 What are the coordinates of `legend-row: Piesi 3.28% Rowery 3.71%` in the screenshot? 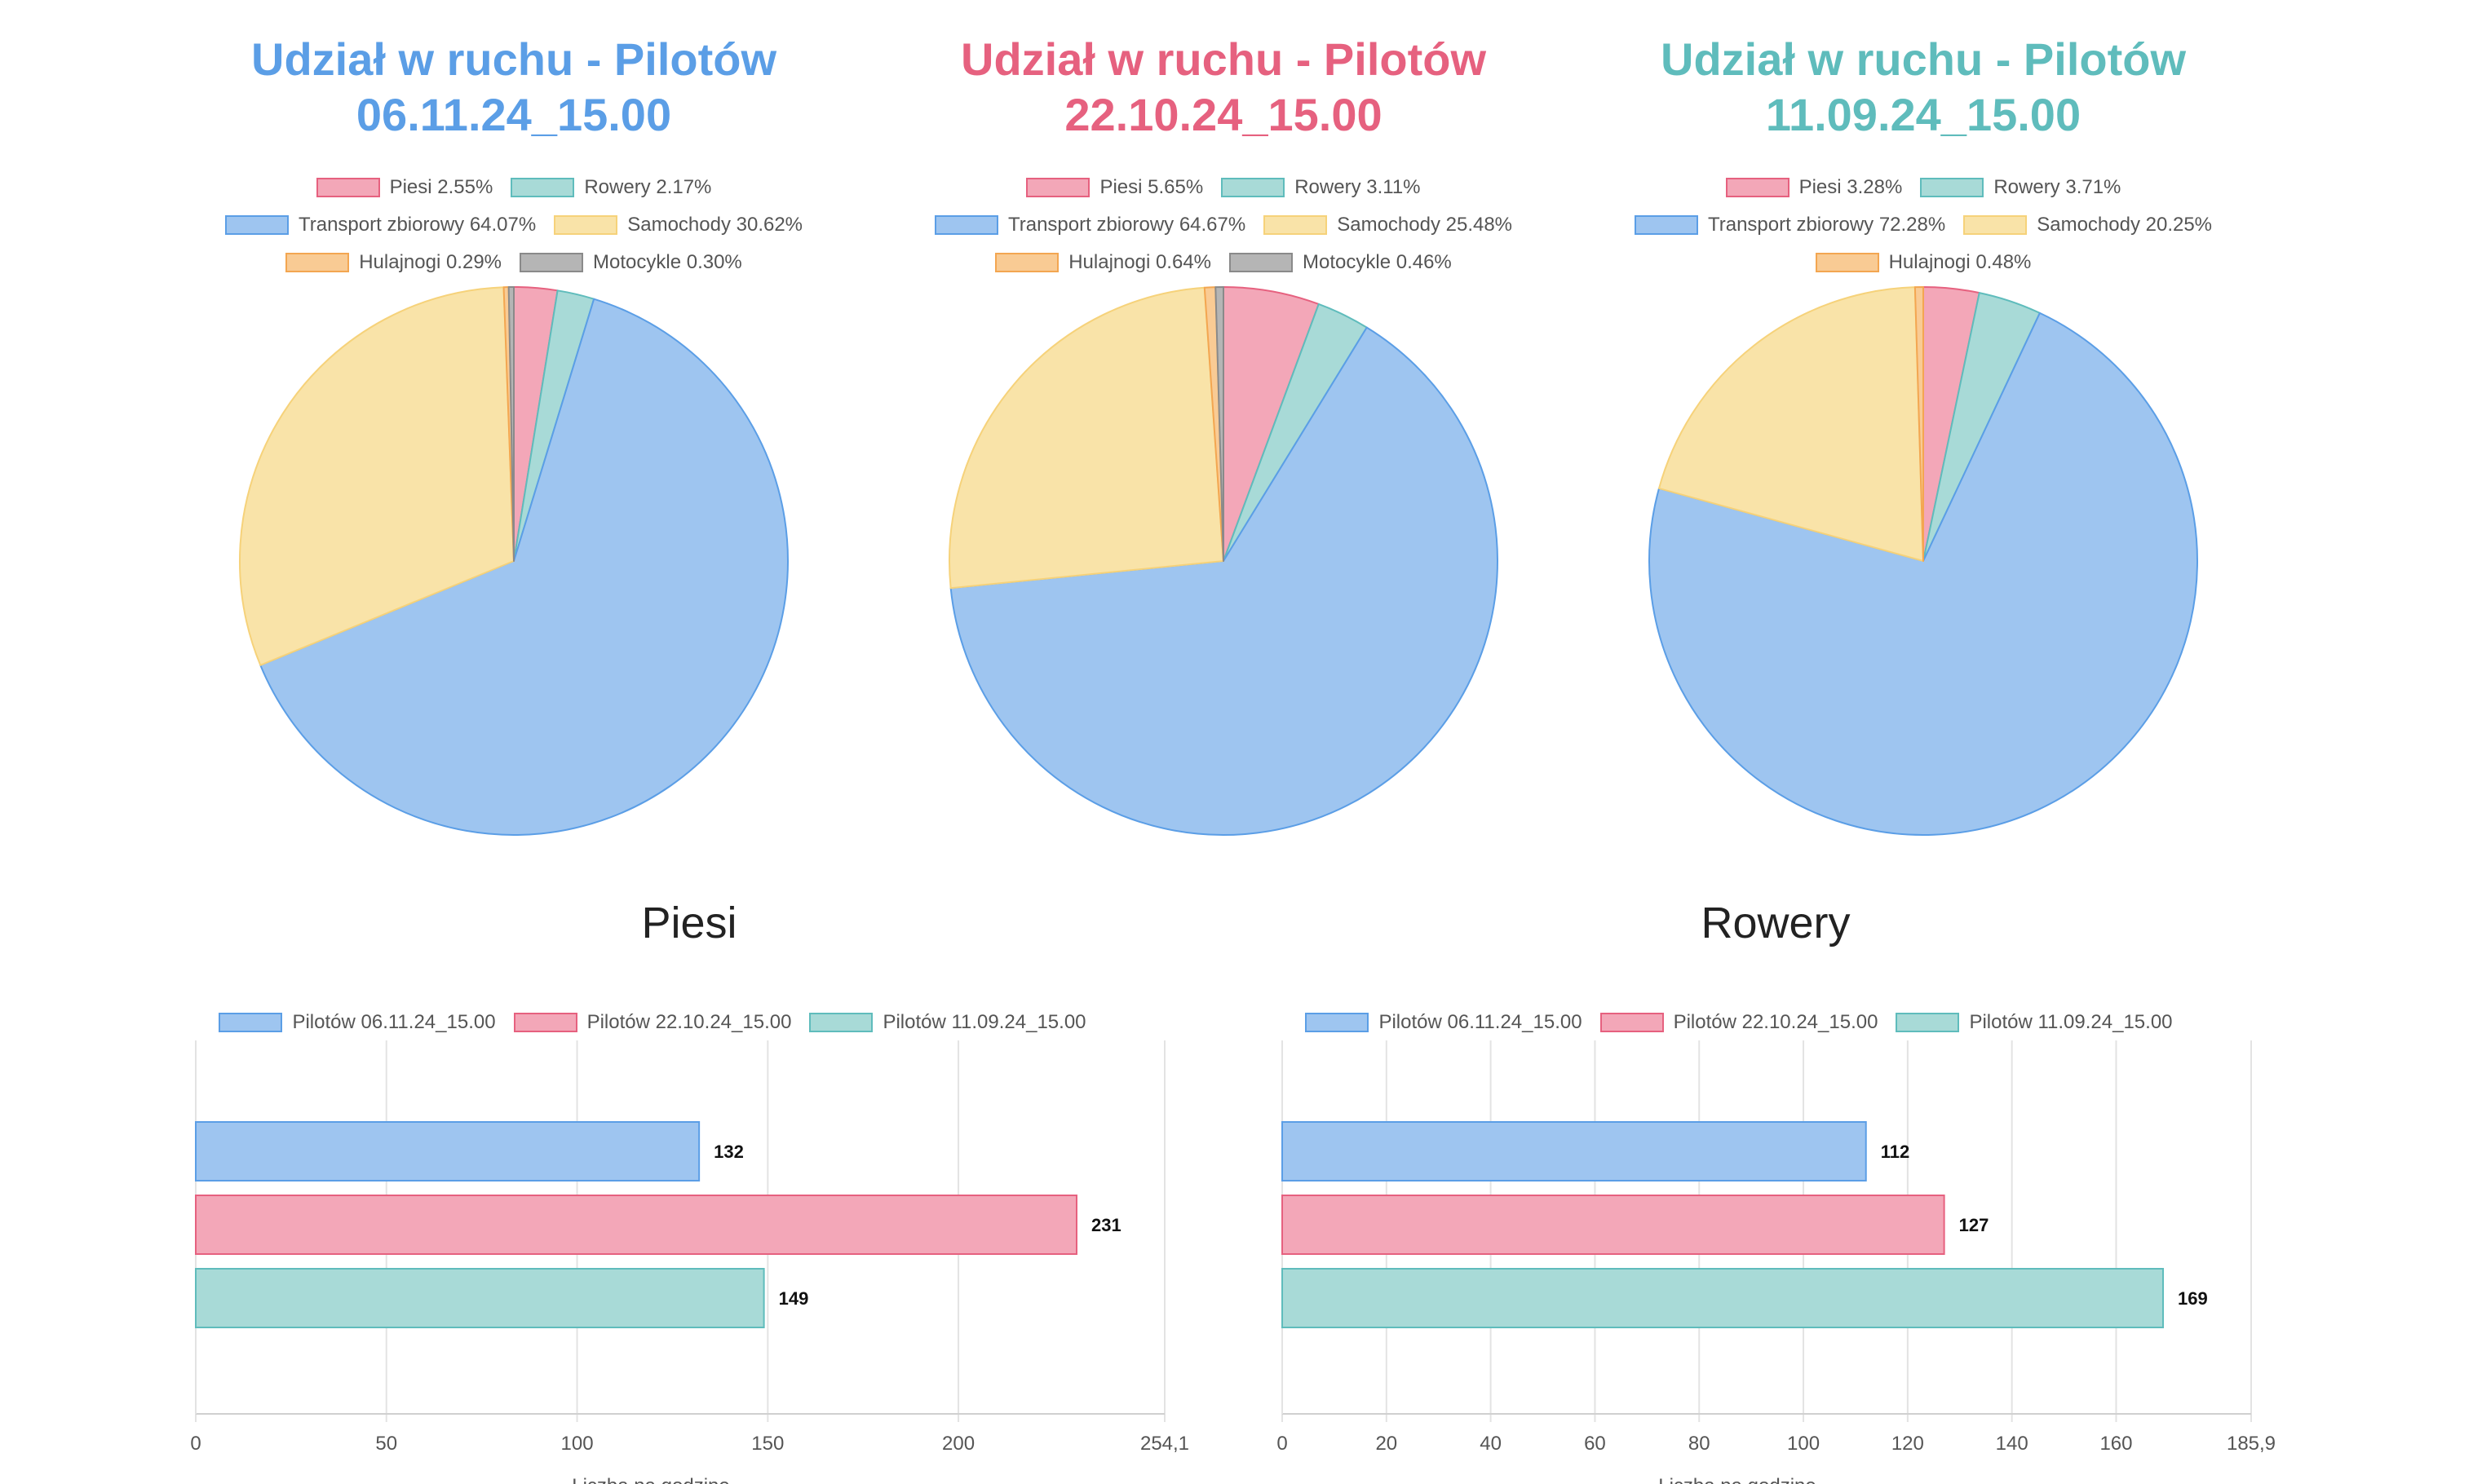 It's located at (1923, 187).